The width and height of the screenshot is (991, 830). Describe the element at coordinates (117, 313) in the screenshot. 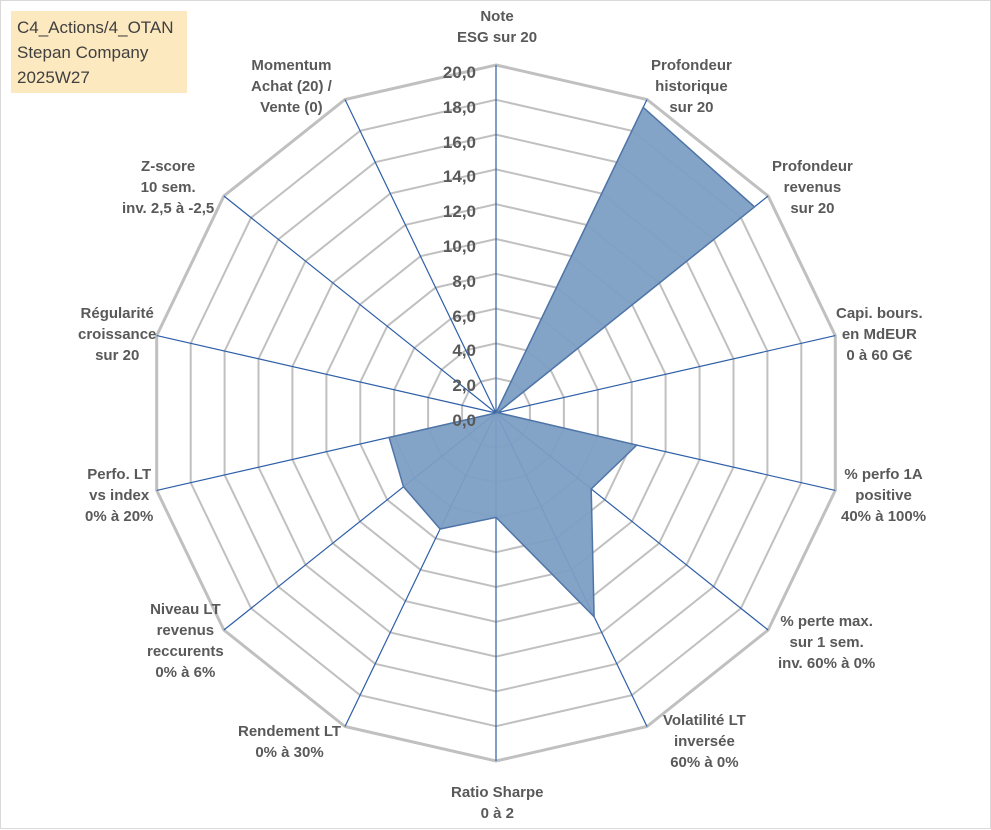

I see `axis-label-line: Régularité` at that location.